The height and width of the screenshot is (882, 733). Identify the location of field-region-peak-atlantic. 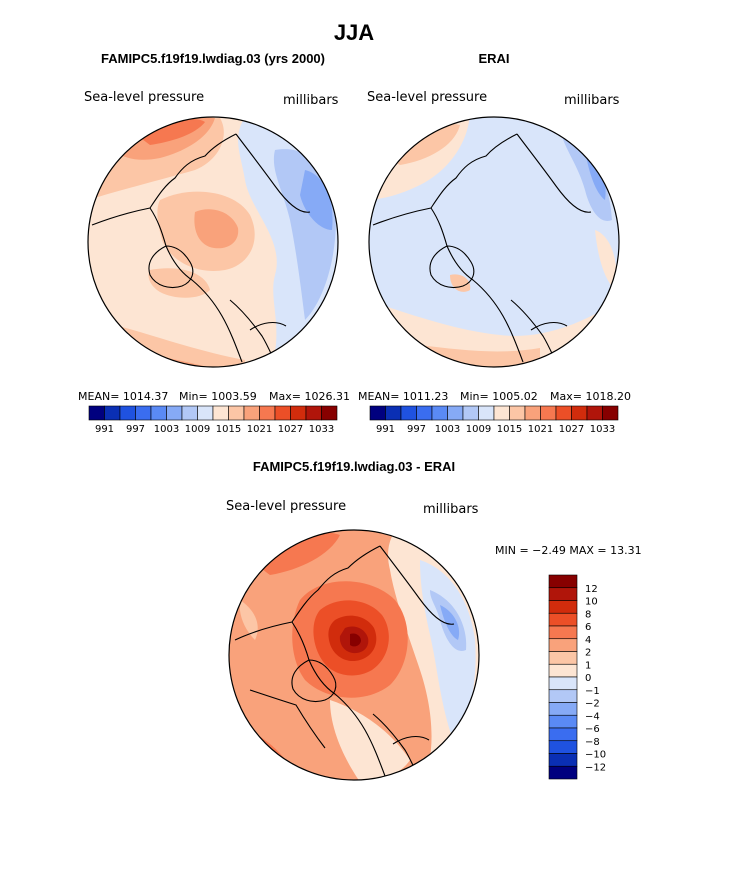
(152, 364).